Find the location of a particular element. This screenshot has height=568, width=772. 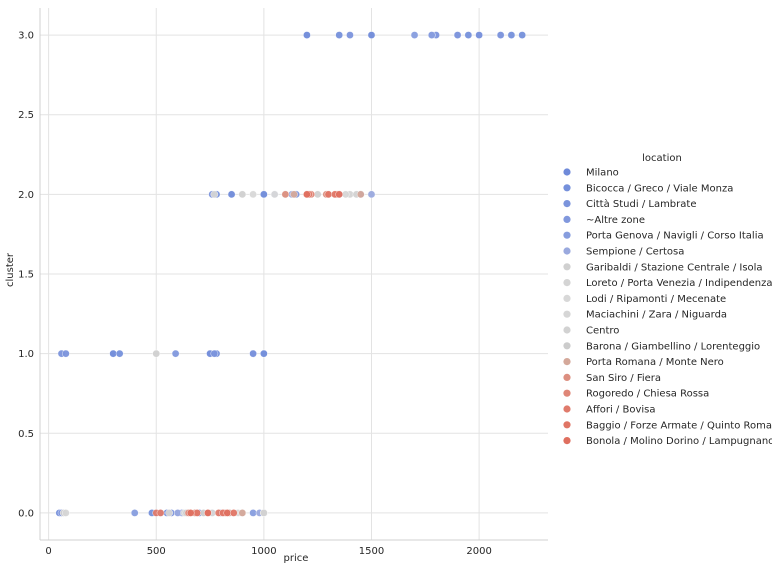

legend-entry: Bonola / Molino Dorino / Lampugnano is located at coordinates (679, 441).